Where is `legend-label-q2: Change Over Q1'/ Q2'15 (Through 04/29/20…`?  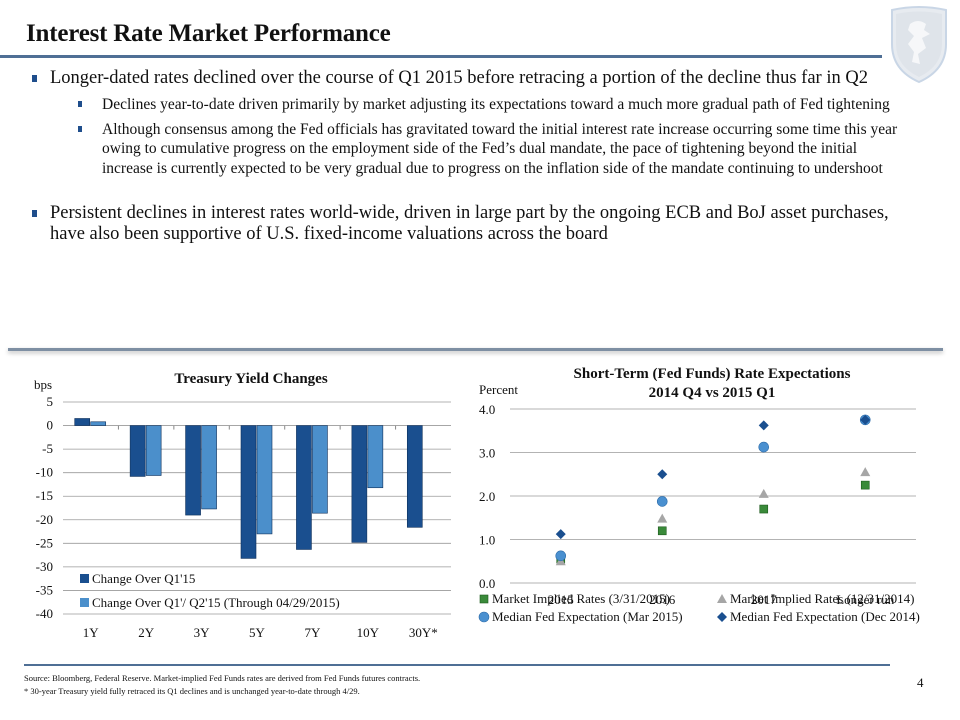 legend-label-q2: Change Over Q1'/ Q2'15 (Through 04/29/20… is located at coordinates (216, 602).